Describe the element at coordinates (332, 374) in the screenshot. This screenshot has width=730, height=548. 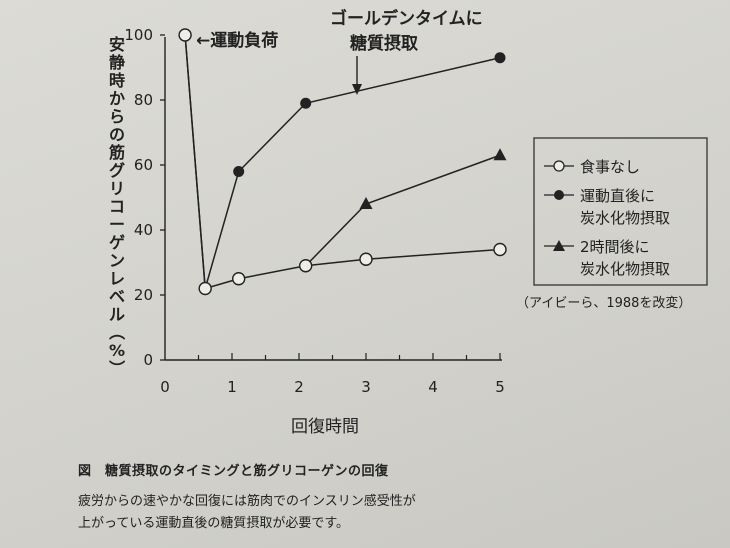
I see `x-ticks: 0 1 2 3 4 5` at that location.